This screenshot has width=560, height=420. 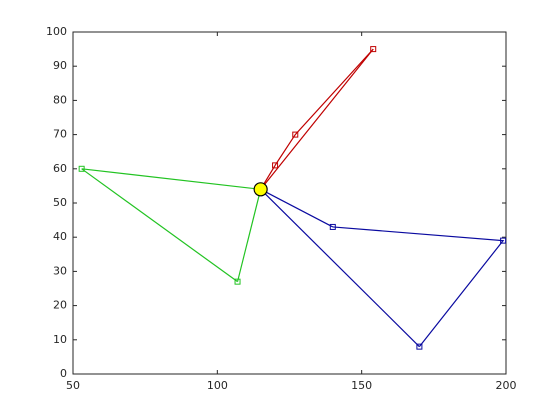 I want to click on y-tick-label: 60, so click(x=60, y=168).